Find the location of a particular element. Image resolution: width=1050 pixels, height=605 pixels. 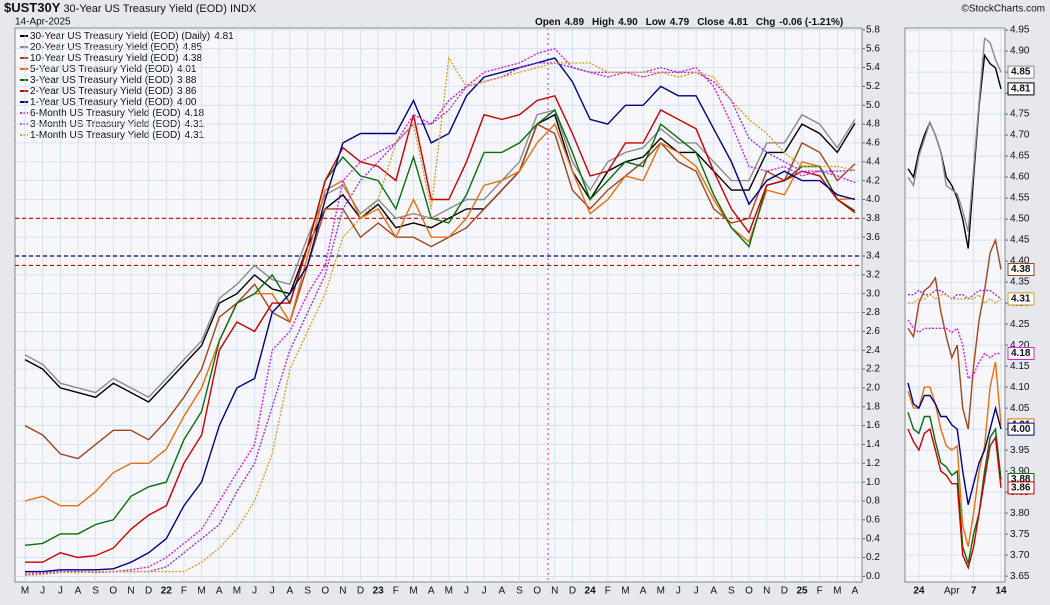

y-tick-label: 3.80 is located at coordinates (1020, 513).